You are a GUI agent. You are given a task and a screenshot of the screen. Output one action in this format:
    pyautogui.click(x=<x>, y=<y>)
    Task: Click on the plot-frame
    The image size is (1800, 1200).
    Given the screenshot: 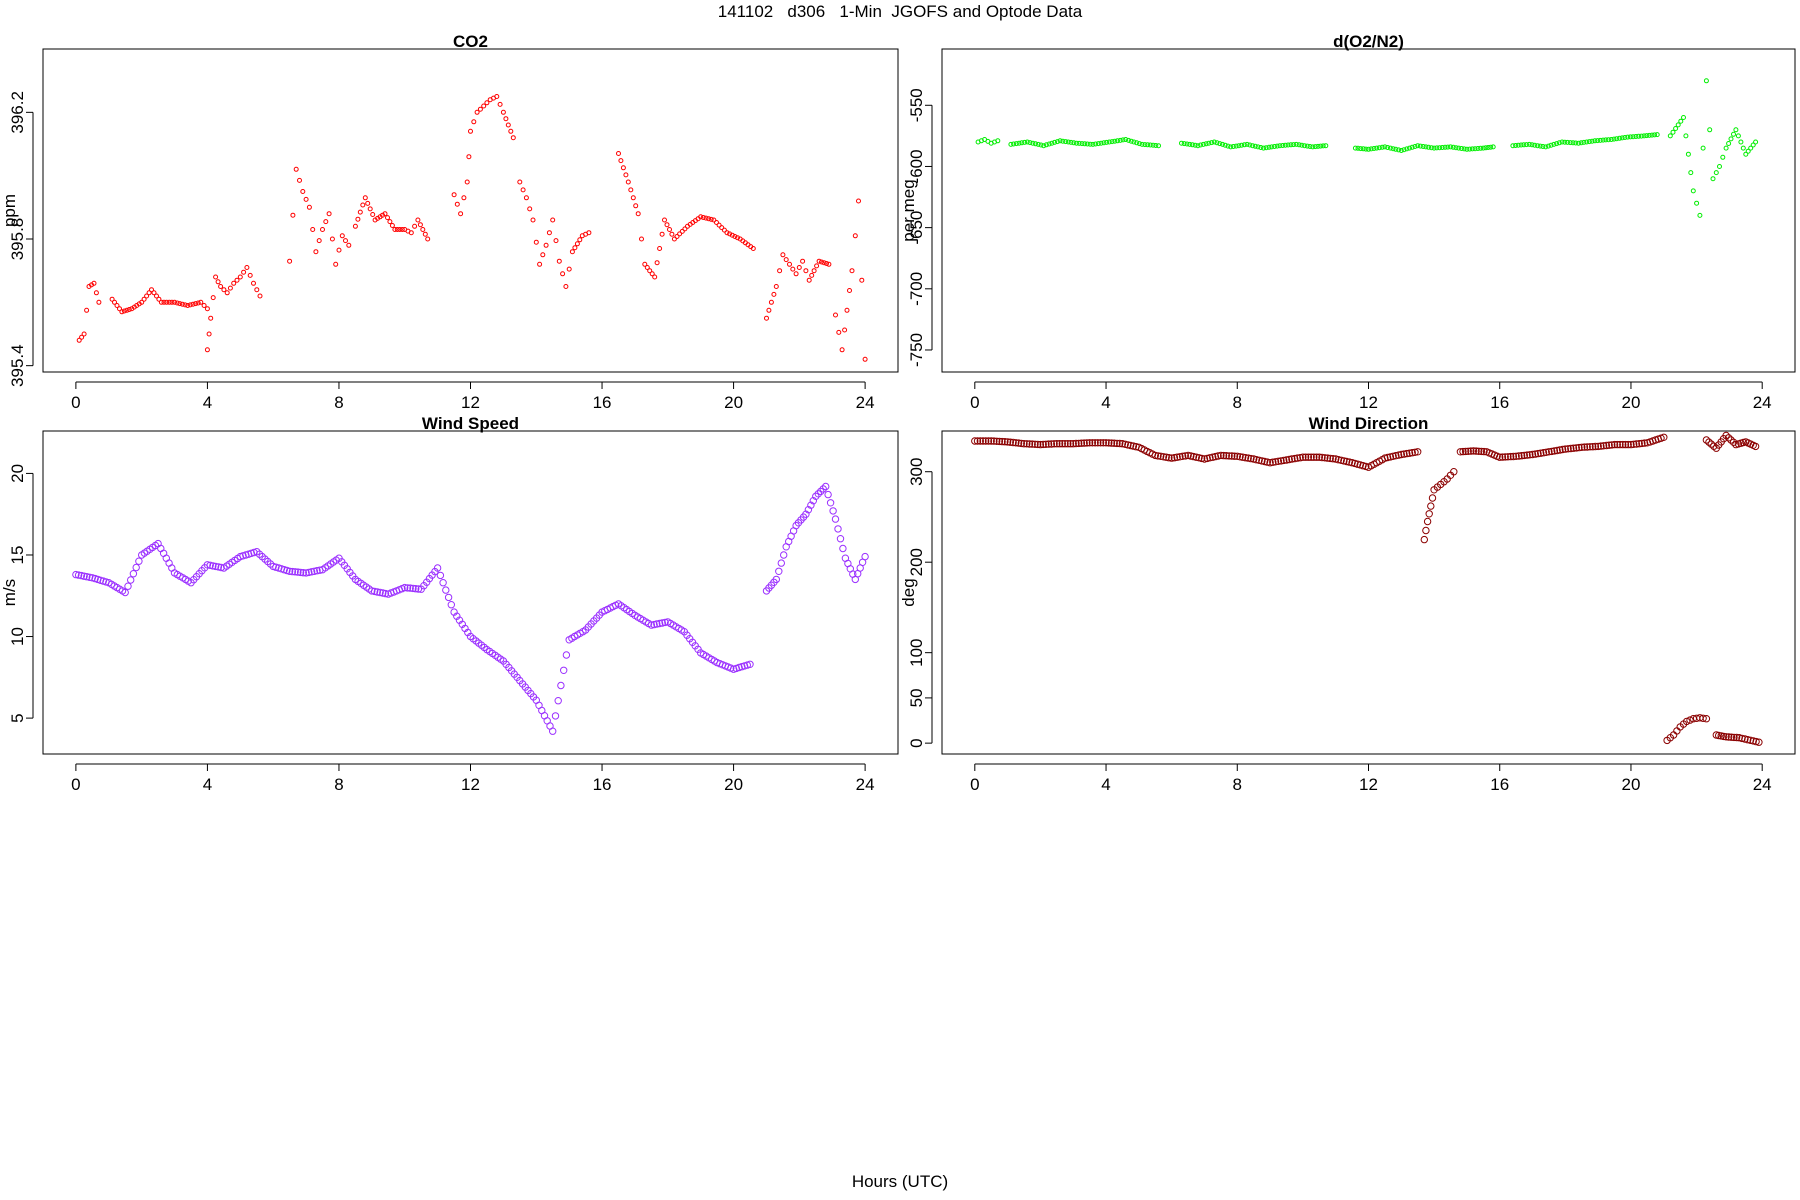 What is the action you would take?
    pyautogui.click(x=470, y=592)
    